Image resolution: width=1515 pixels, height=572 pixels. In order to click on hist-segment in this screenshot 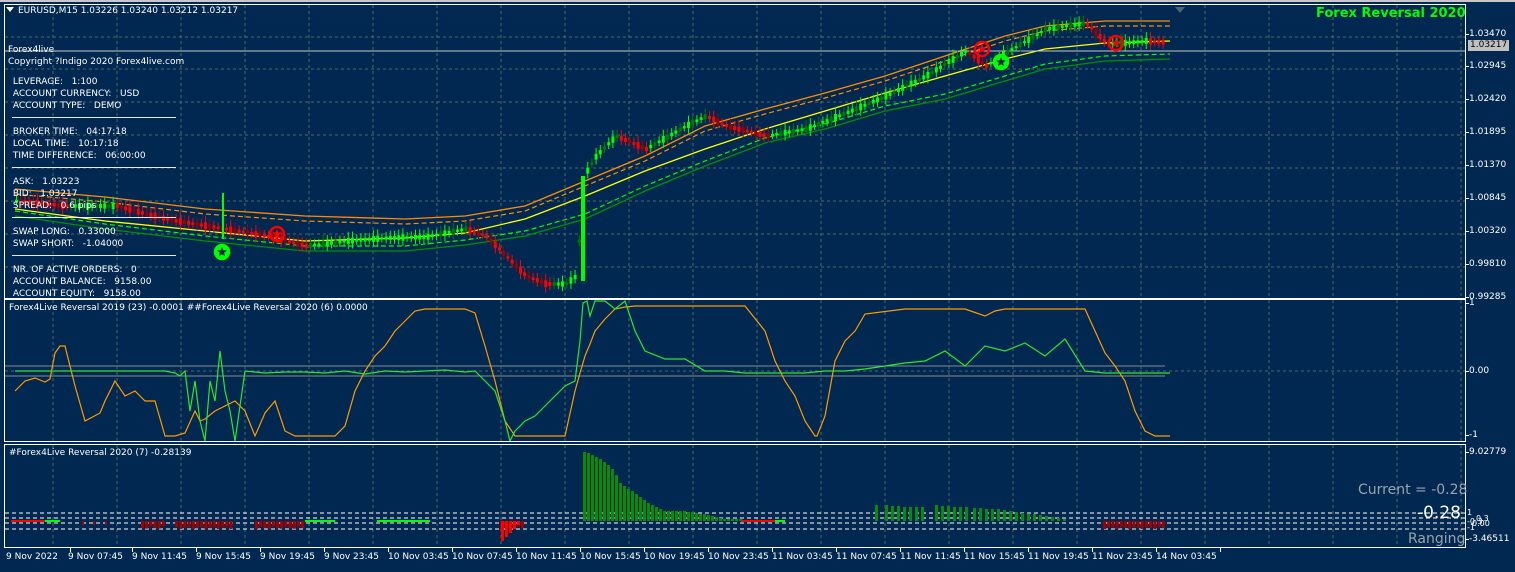, I will do `click(758, 521)`.